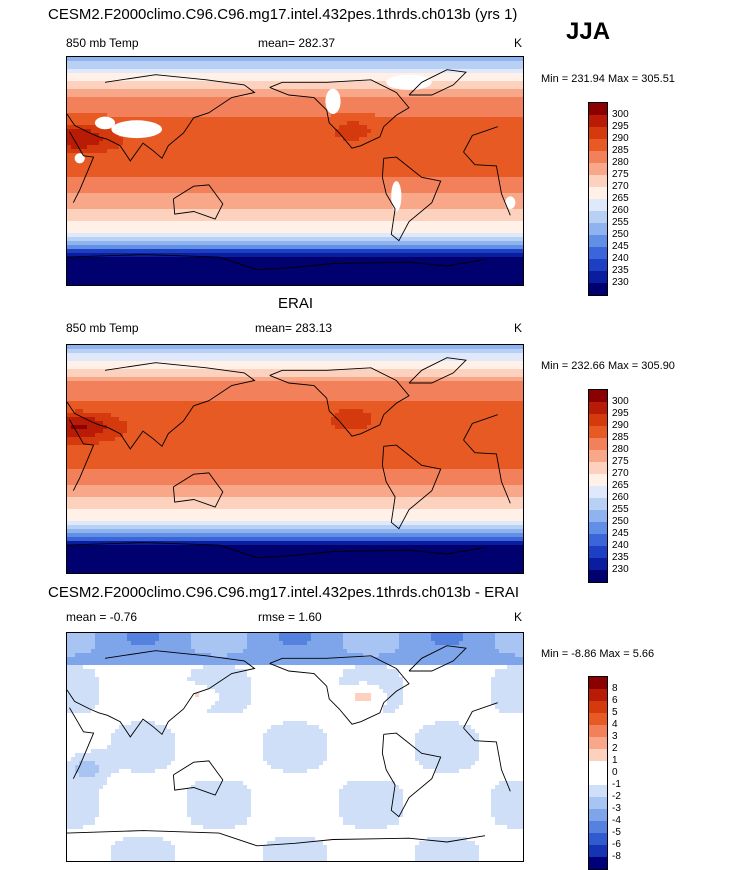  I want to click on panel2-colorbar-label: 260, so click(620, 497).